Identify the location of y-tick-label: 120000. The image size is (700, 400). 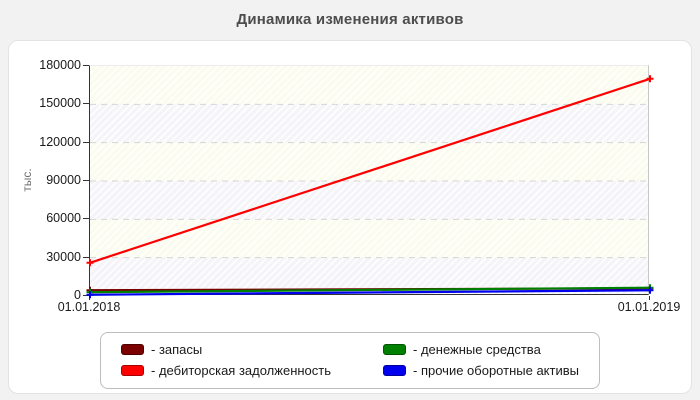
(60, 141).